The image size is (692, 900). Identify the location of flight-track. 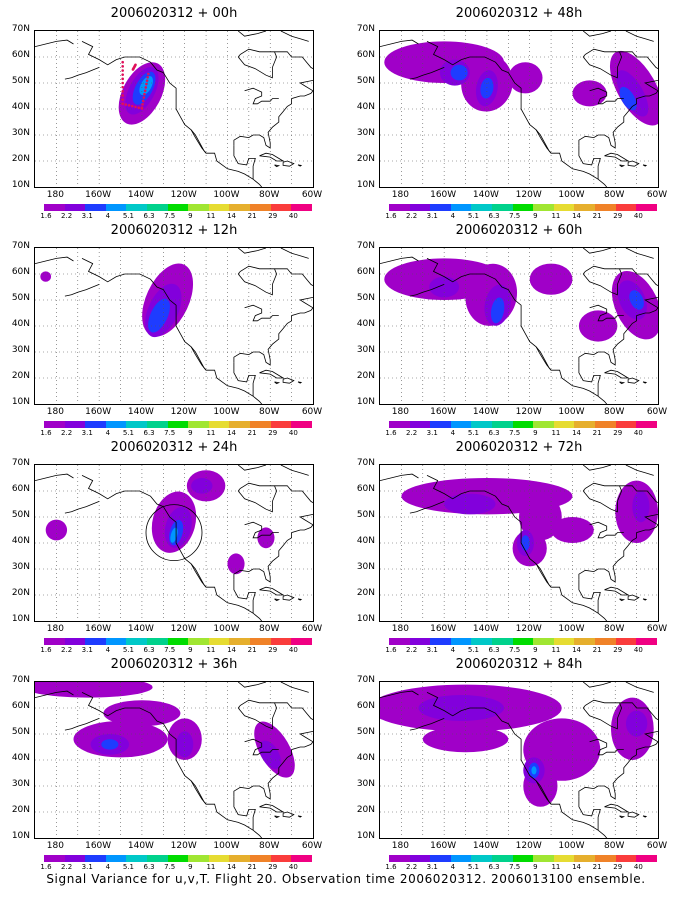
(135, 85).